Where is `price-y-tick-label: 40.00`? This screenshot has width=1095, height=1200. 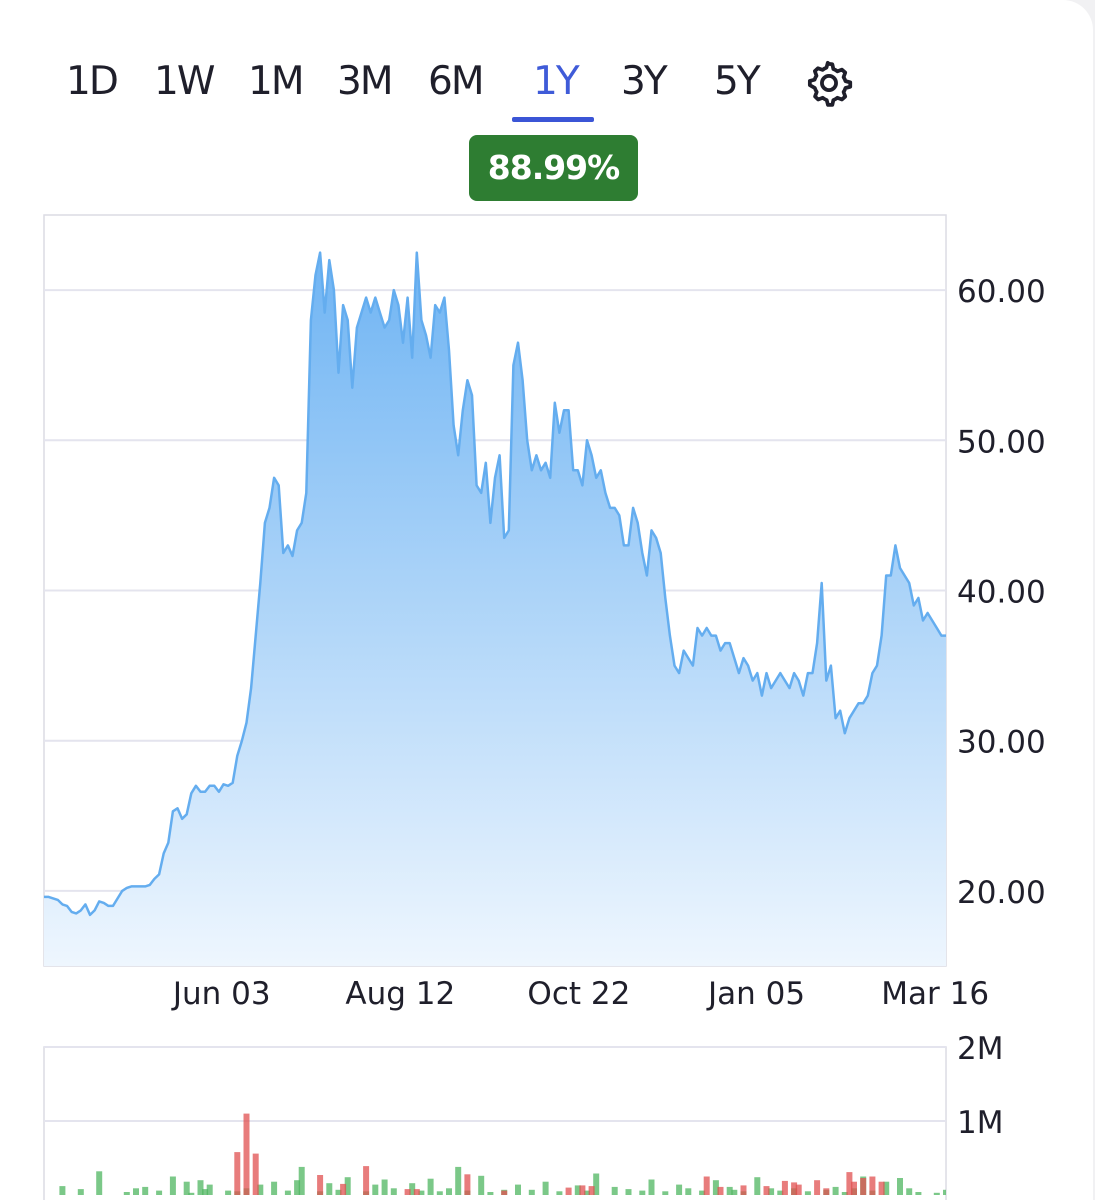 price-y-tick-label: 40.00 is located at coordinates (1001, 593).